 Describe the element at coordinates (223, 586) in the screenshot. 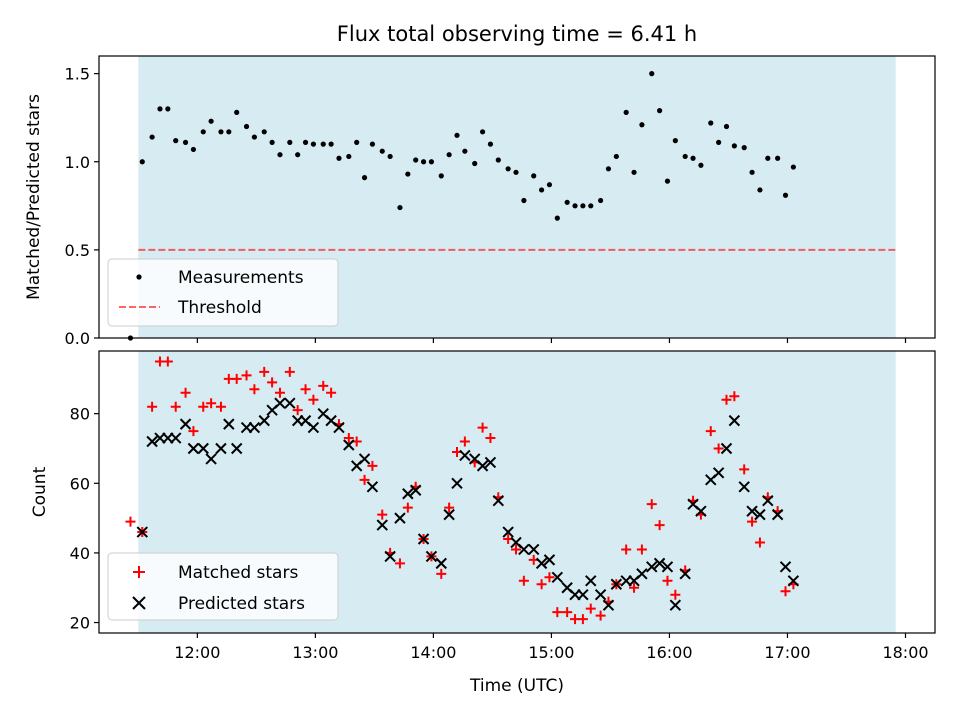

I see `bottom-legend: Matched stars Predicted stars` at that location.